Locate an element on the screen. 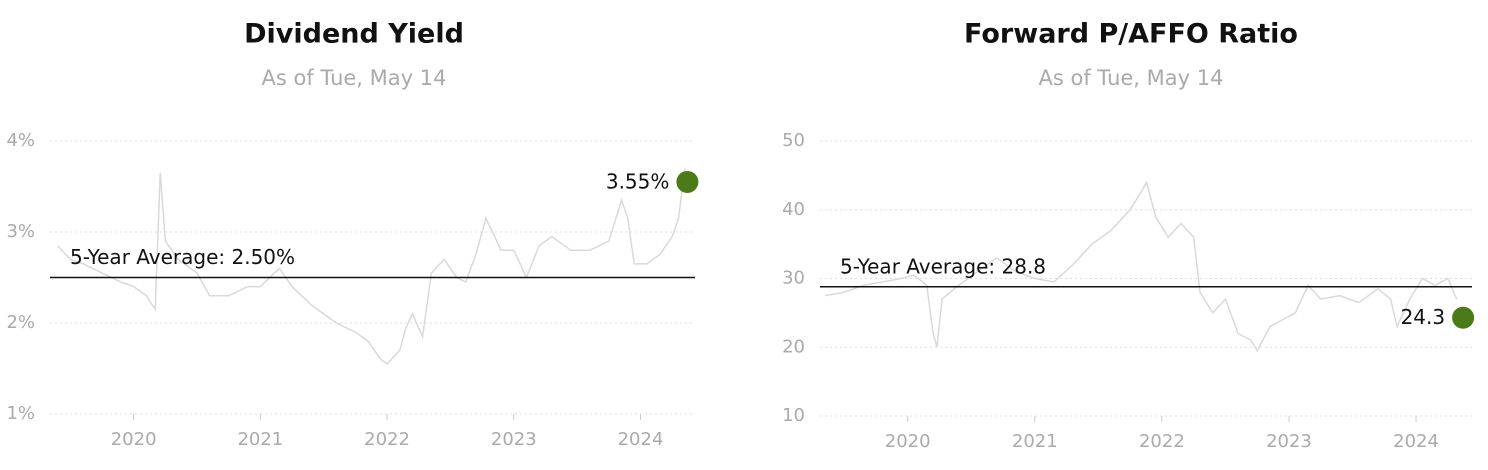  y-tick-label: 40 is located at coordinates (793, 209).